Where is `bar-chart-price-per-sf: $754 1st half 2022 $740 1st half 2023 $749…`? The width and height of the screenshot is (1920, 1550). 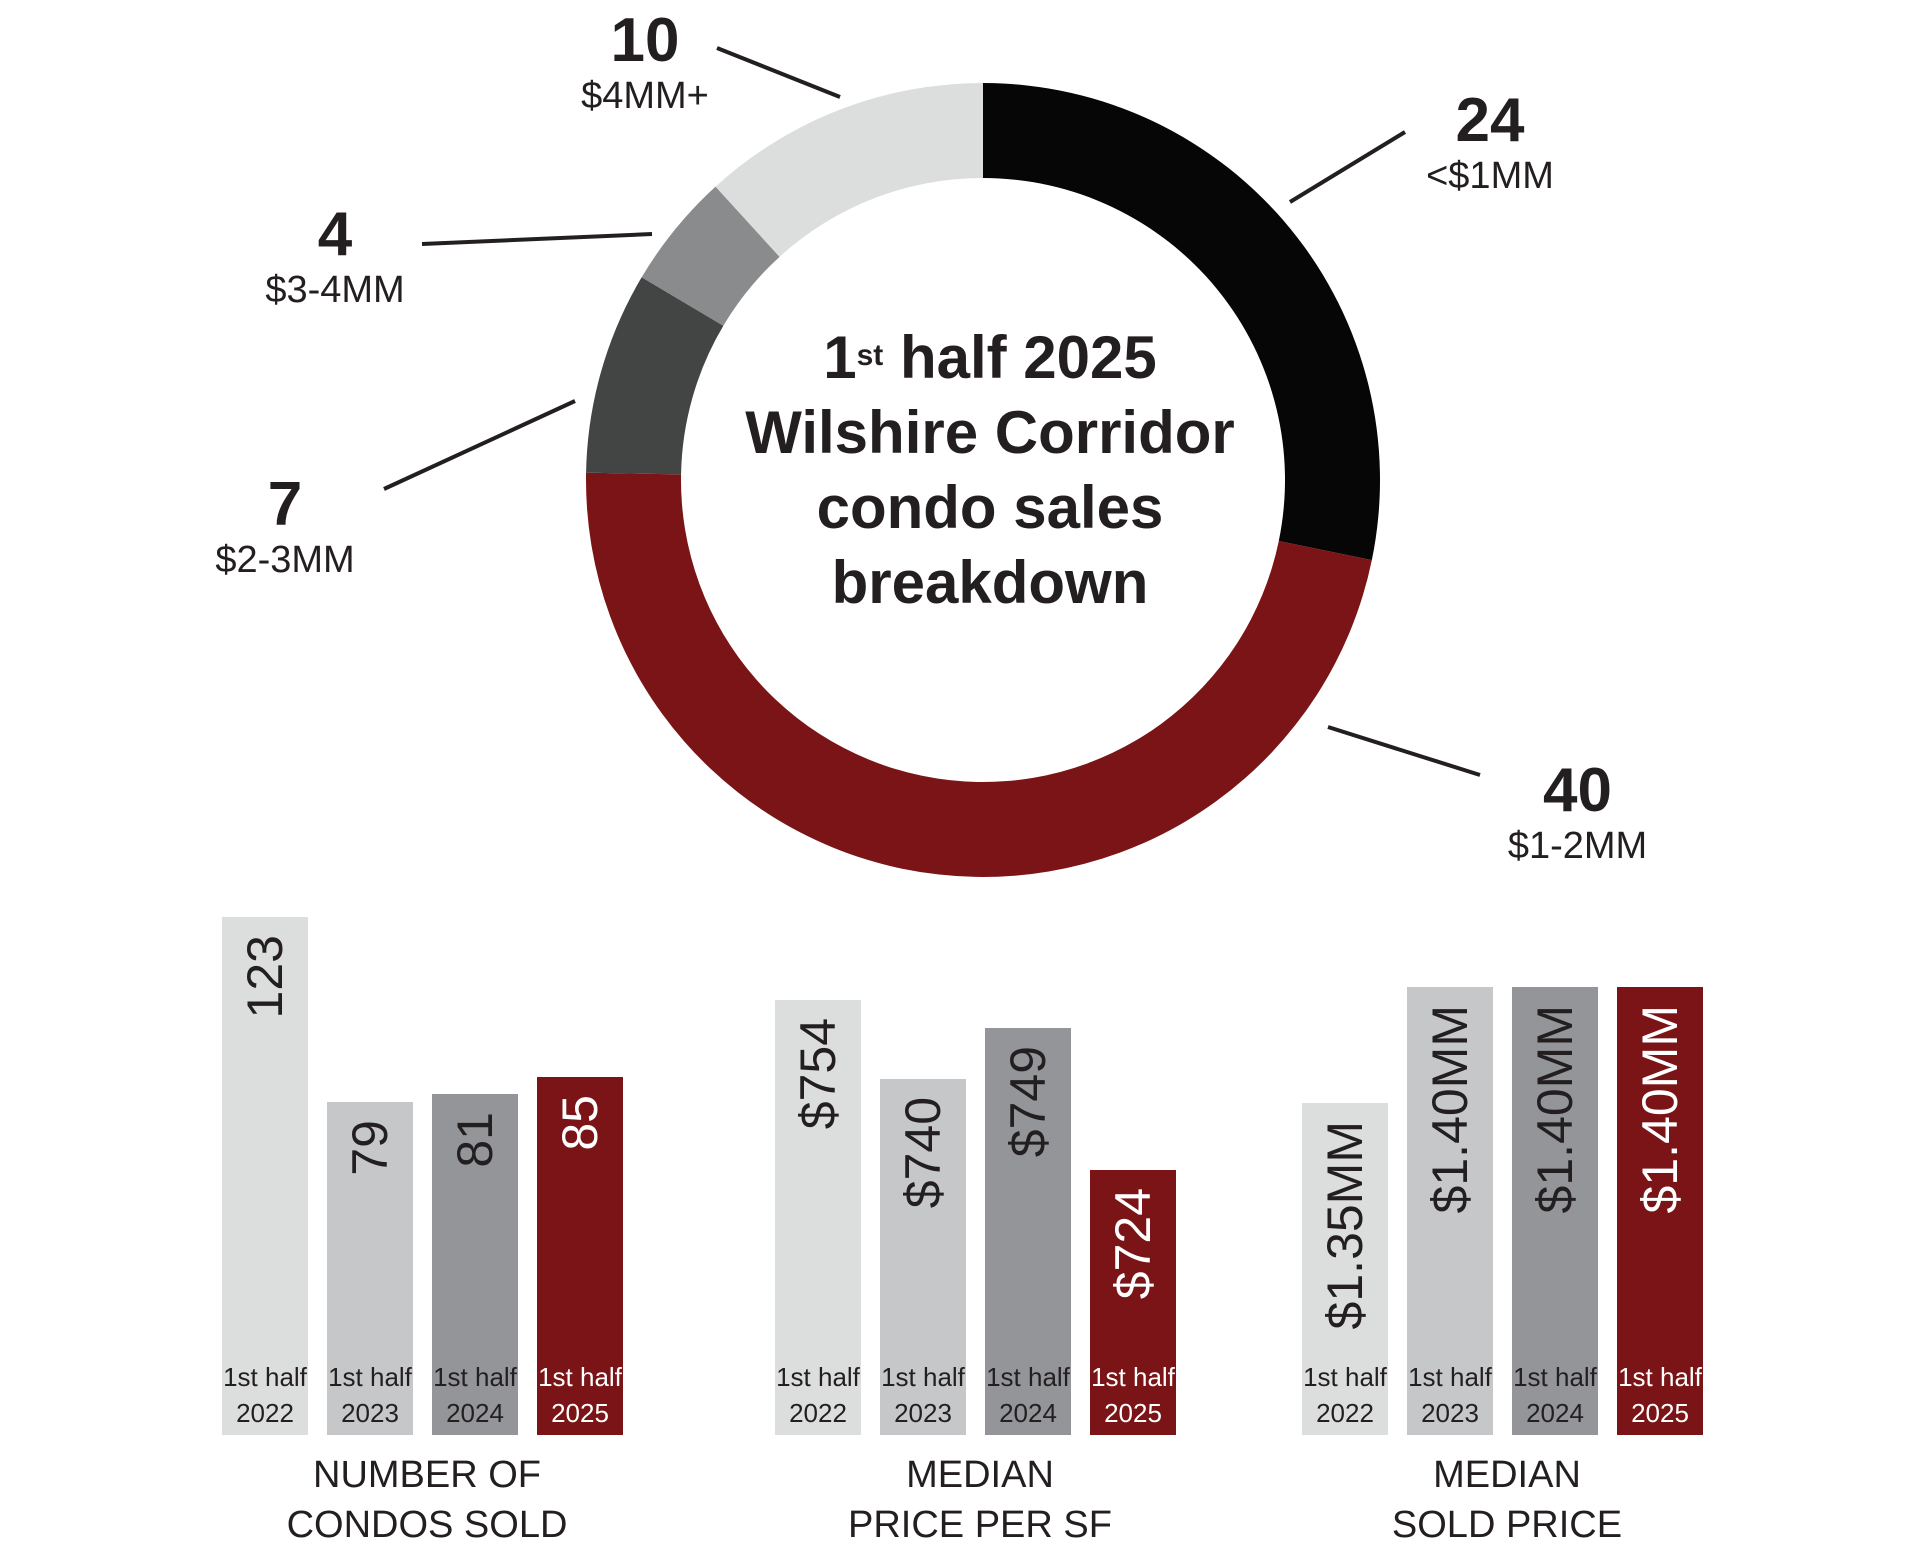
bar-chart-price-per-sf: $754 1st half 2022 $740 1st half 2023 $749… is located at coordinates (980, 1223).